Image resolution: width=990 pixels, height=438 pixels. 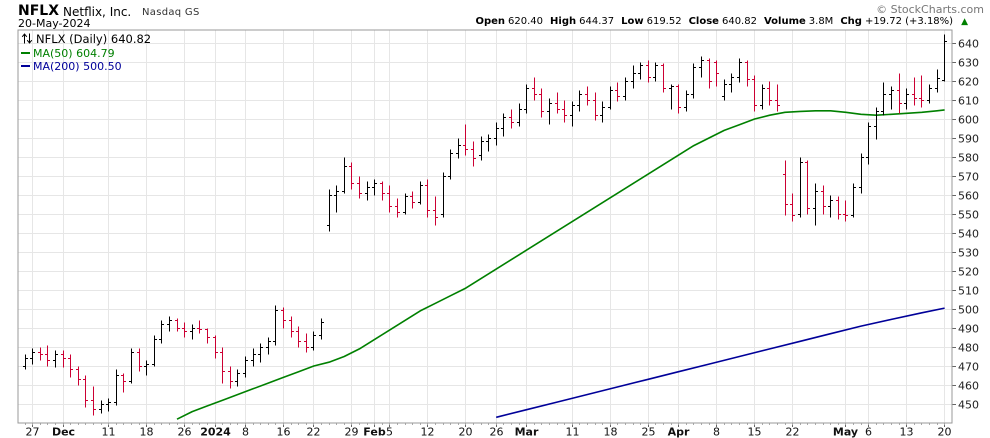 What do you see at coordinates (597, 21) in the screenshot?
I see `quote-value: 644.37` at bounding box center [597, 21].